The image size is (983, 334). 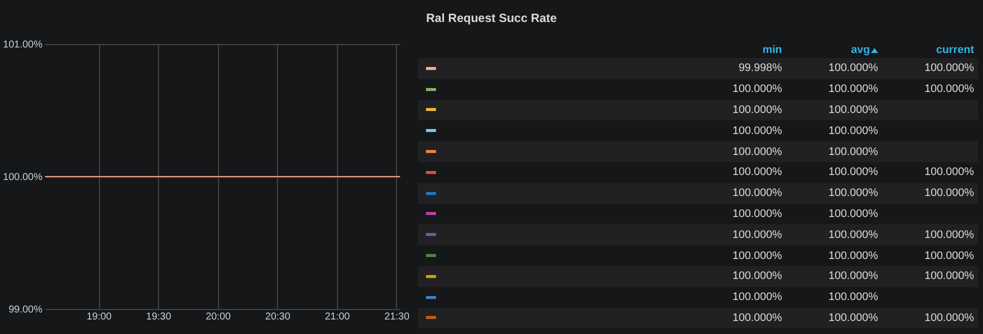 What do you see at coordinates (856, 68) in the screenshot?
I see `text: 99.998% 100.000% 100.000%` at bounding box center [856, 68].